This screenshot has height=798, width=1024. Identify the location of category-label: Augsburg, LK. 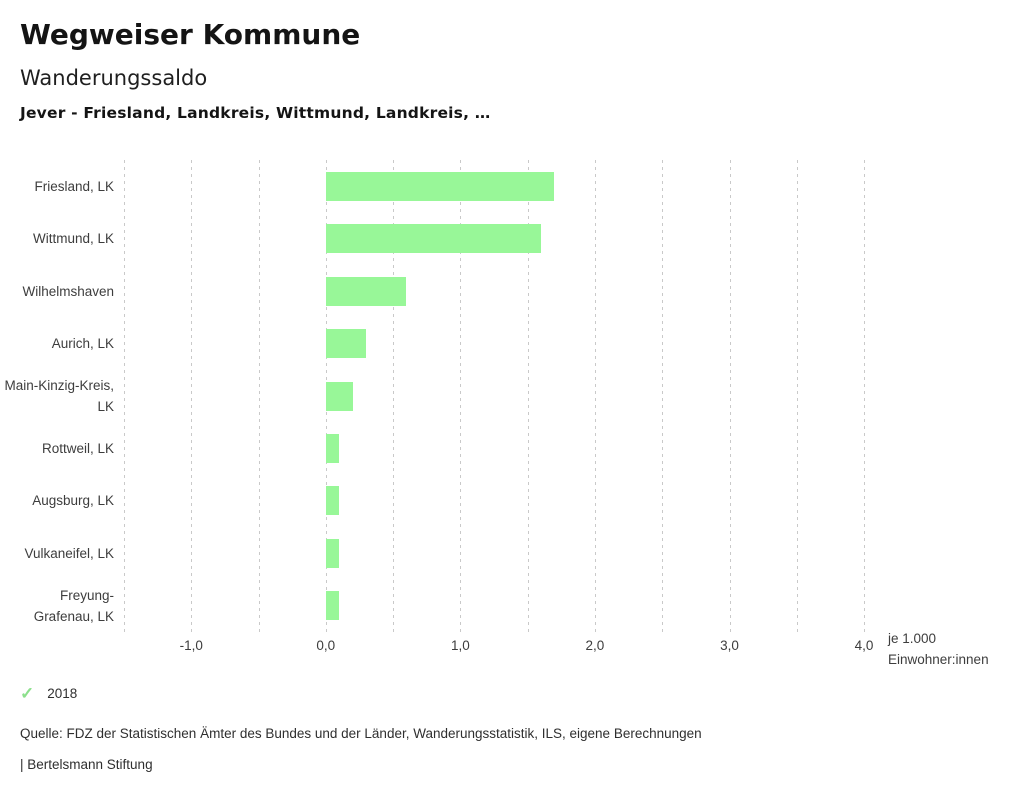
(73, 501).